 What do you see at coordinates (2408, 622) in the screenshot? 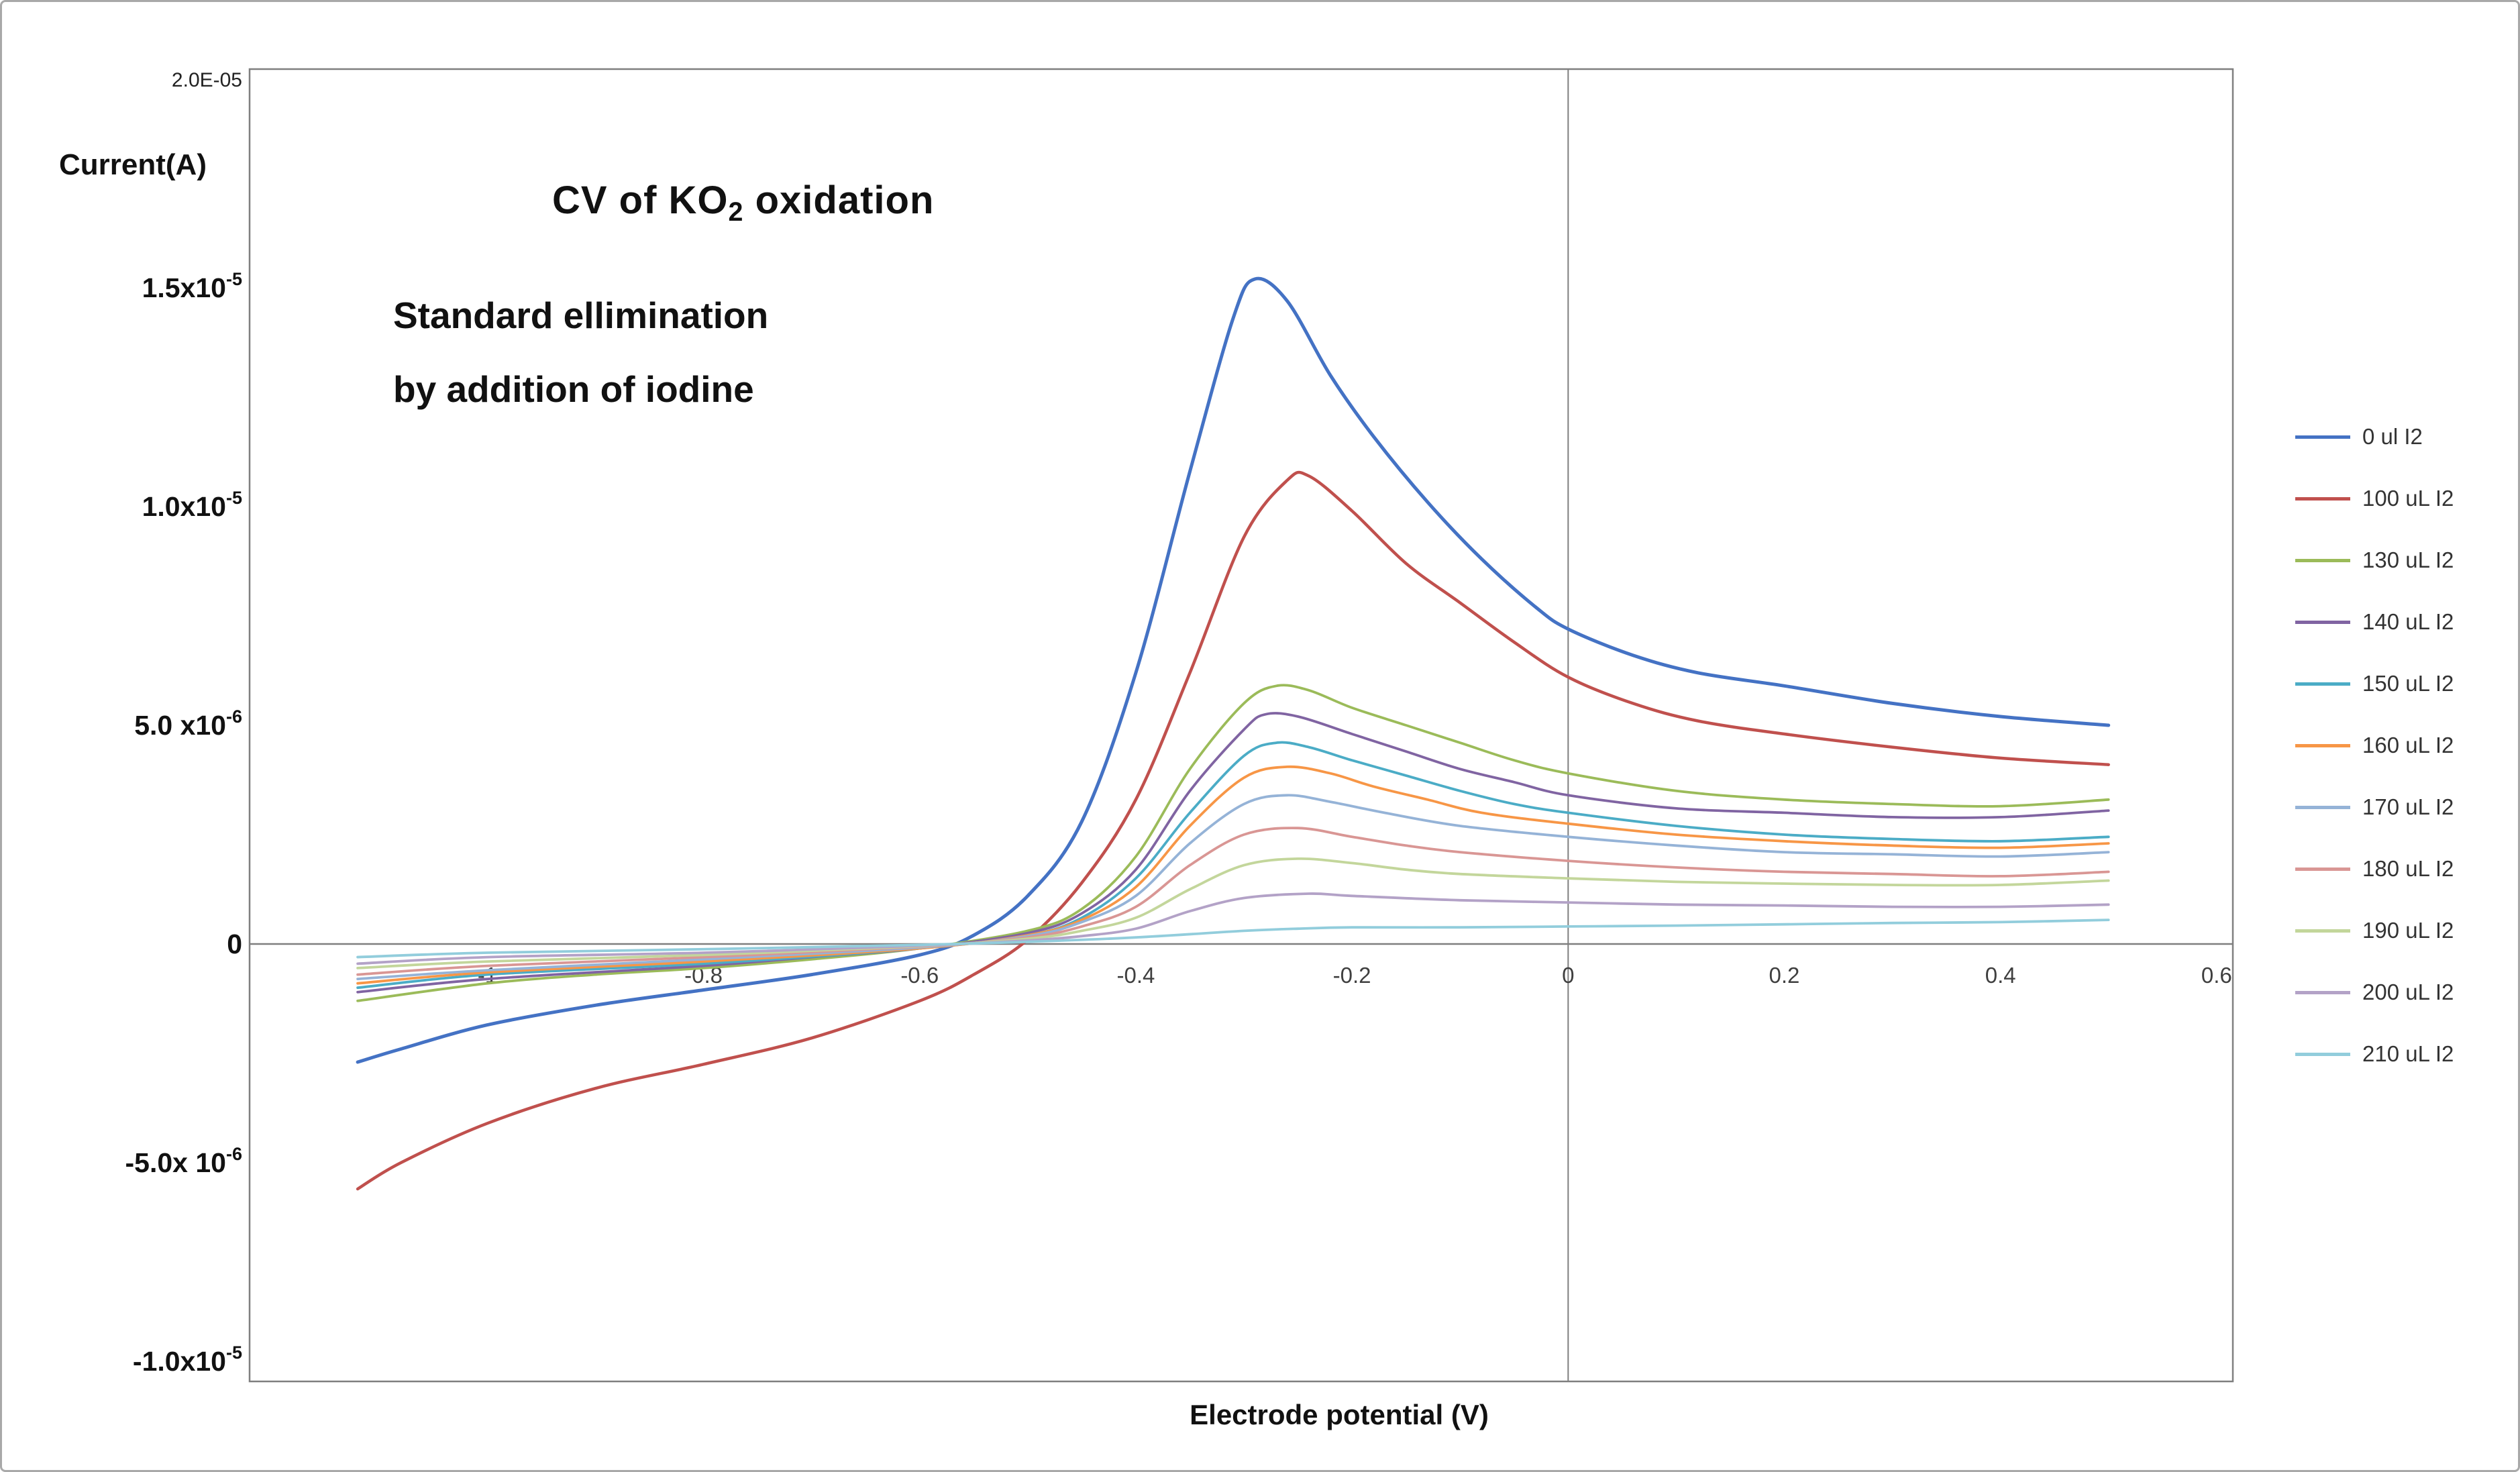
I see `legend-label: 140 uL I2` at bounding box center [2408, 622].